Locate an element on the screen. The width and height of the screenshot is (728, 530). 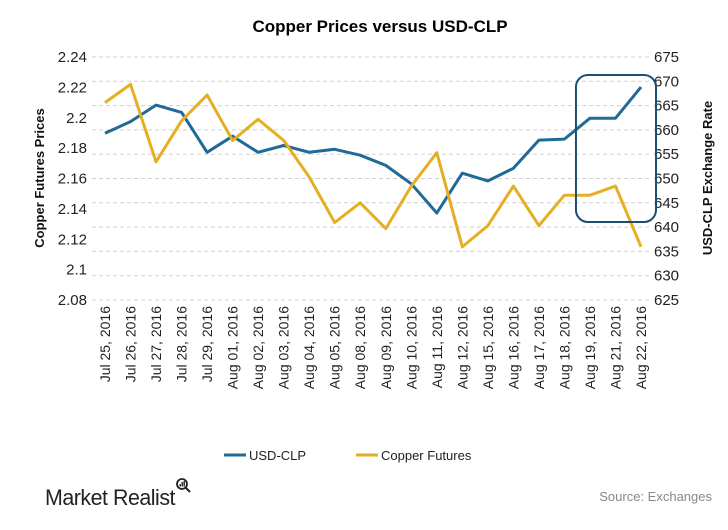
x-tick-label: Aug 01, 2016 is located at coordinates (233, 348).